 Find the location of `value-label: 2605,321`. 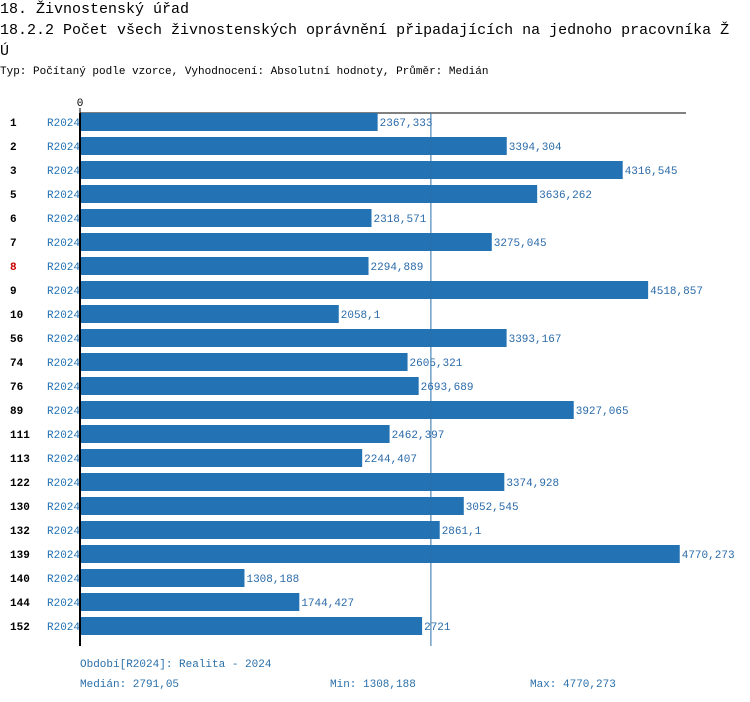

value-label: 2605,321 is located at coordinates (436, 364).